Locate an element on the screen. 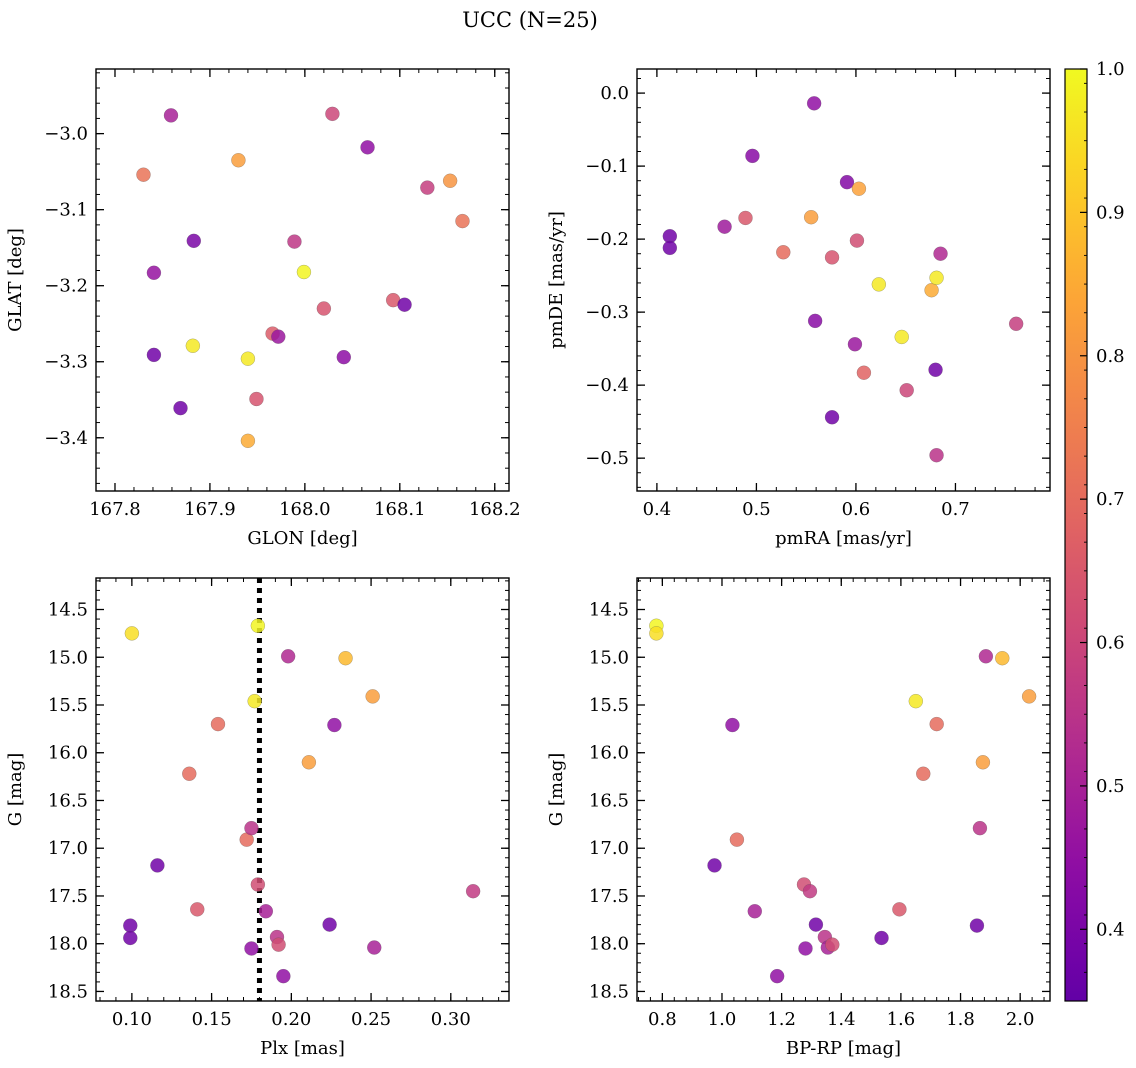 This screenshot has height=1068, width=1136. colorbar-tick-label: 0.6 is located at coordinates (1110, 643).